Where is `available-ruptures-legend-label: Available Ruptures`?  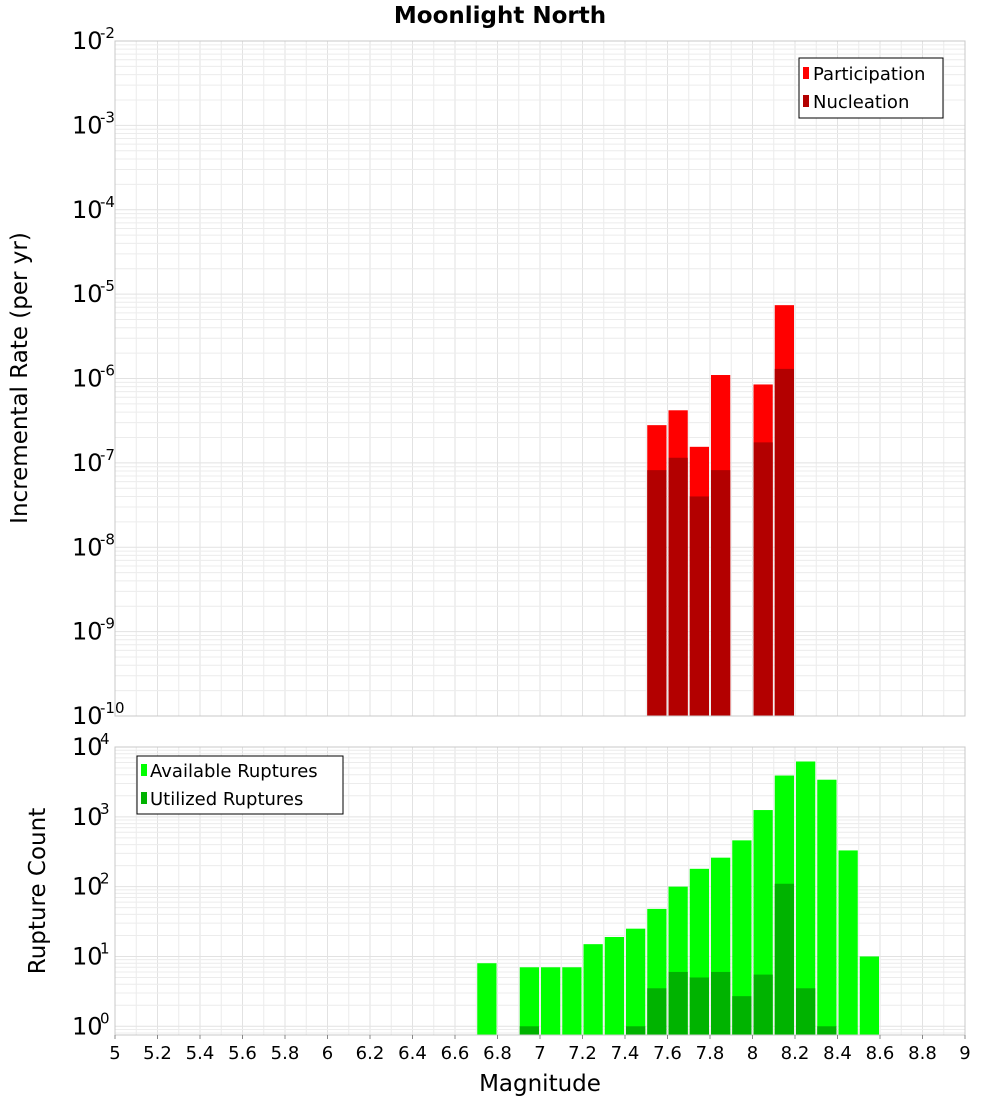
available-ruptures-legend-label: Available Ruptures is located at coordinates (234, 771).